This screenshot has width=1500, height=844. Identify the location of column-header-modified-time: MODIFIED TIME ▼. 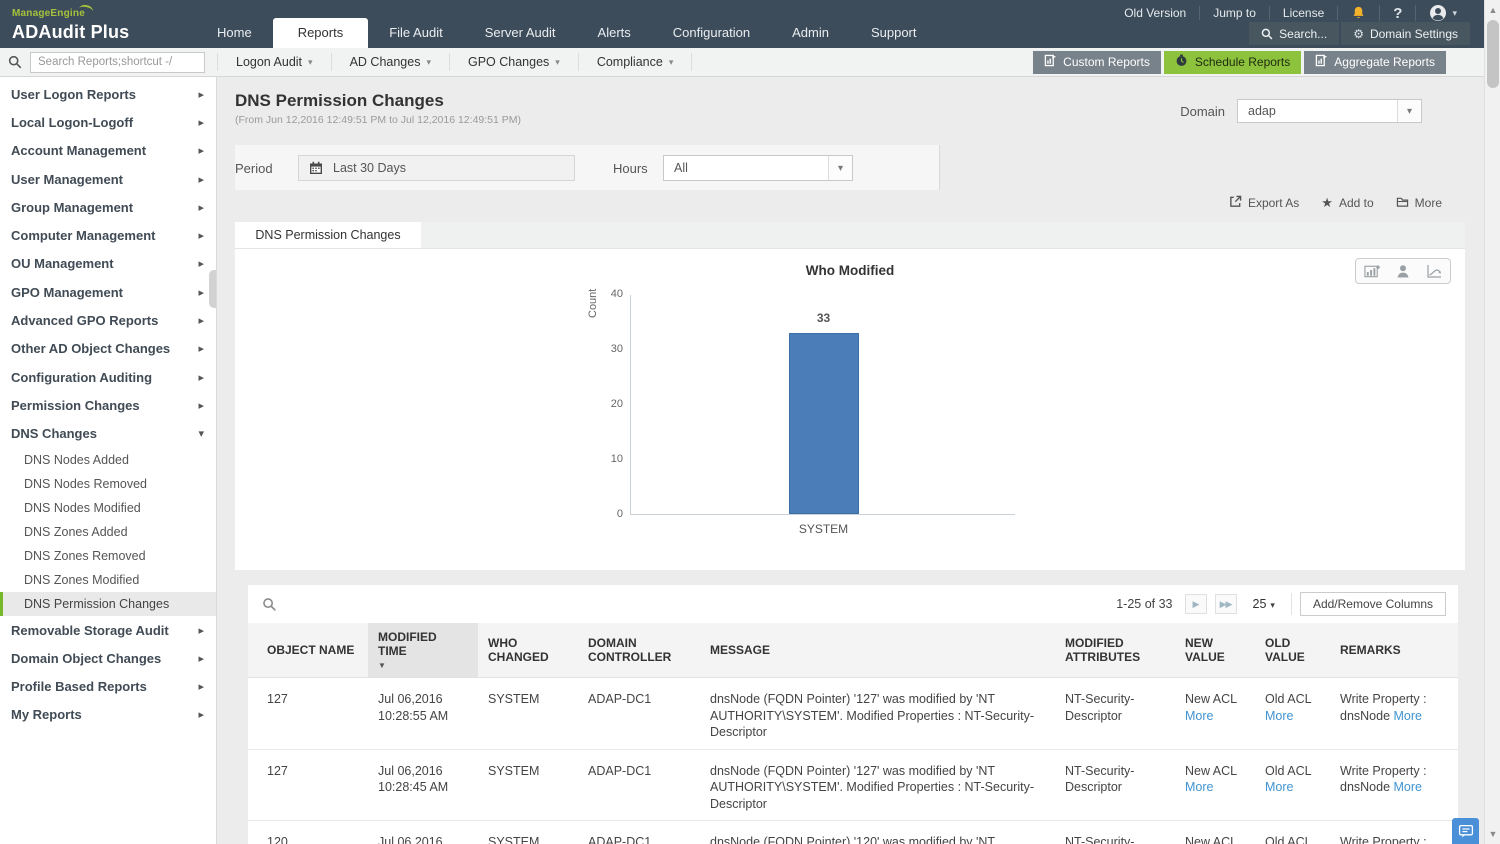
(423, 650).